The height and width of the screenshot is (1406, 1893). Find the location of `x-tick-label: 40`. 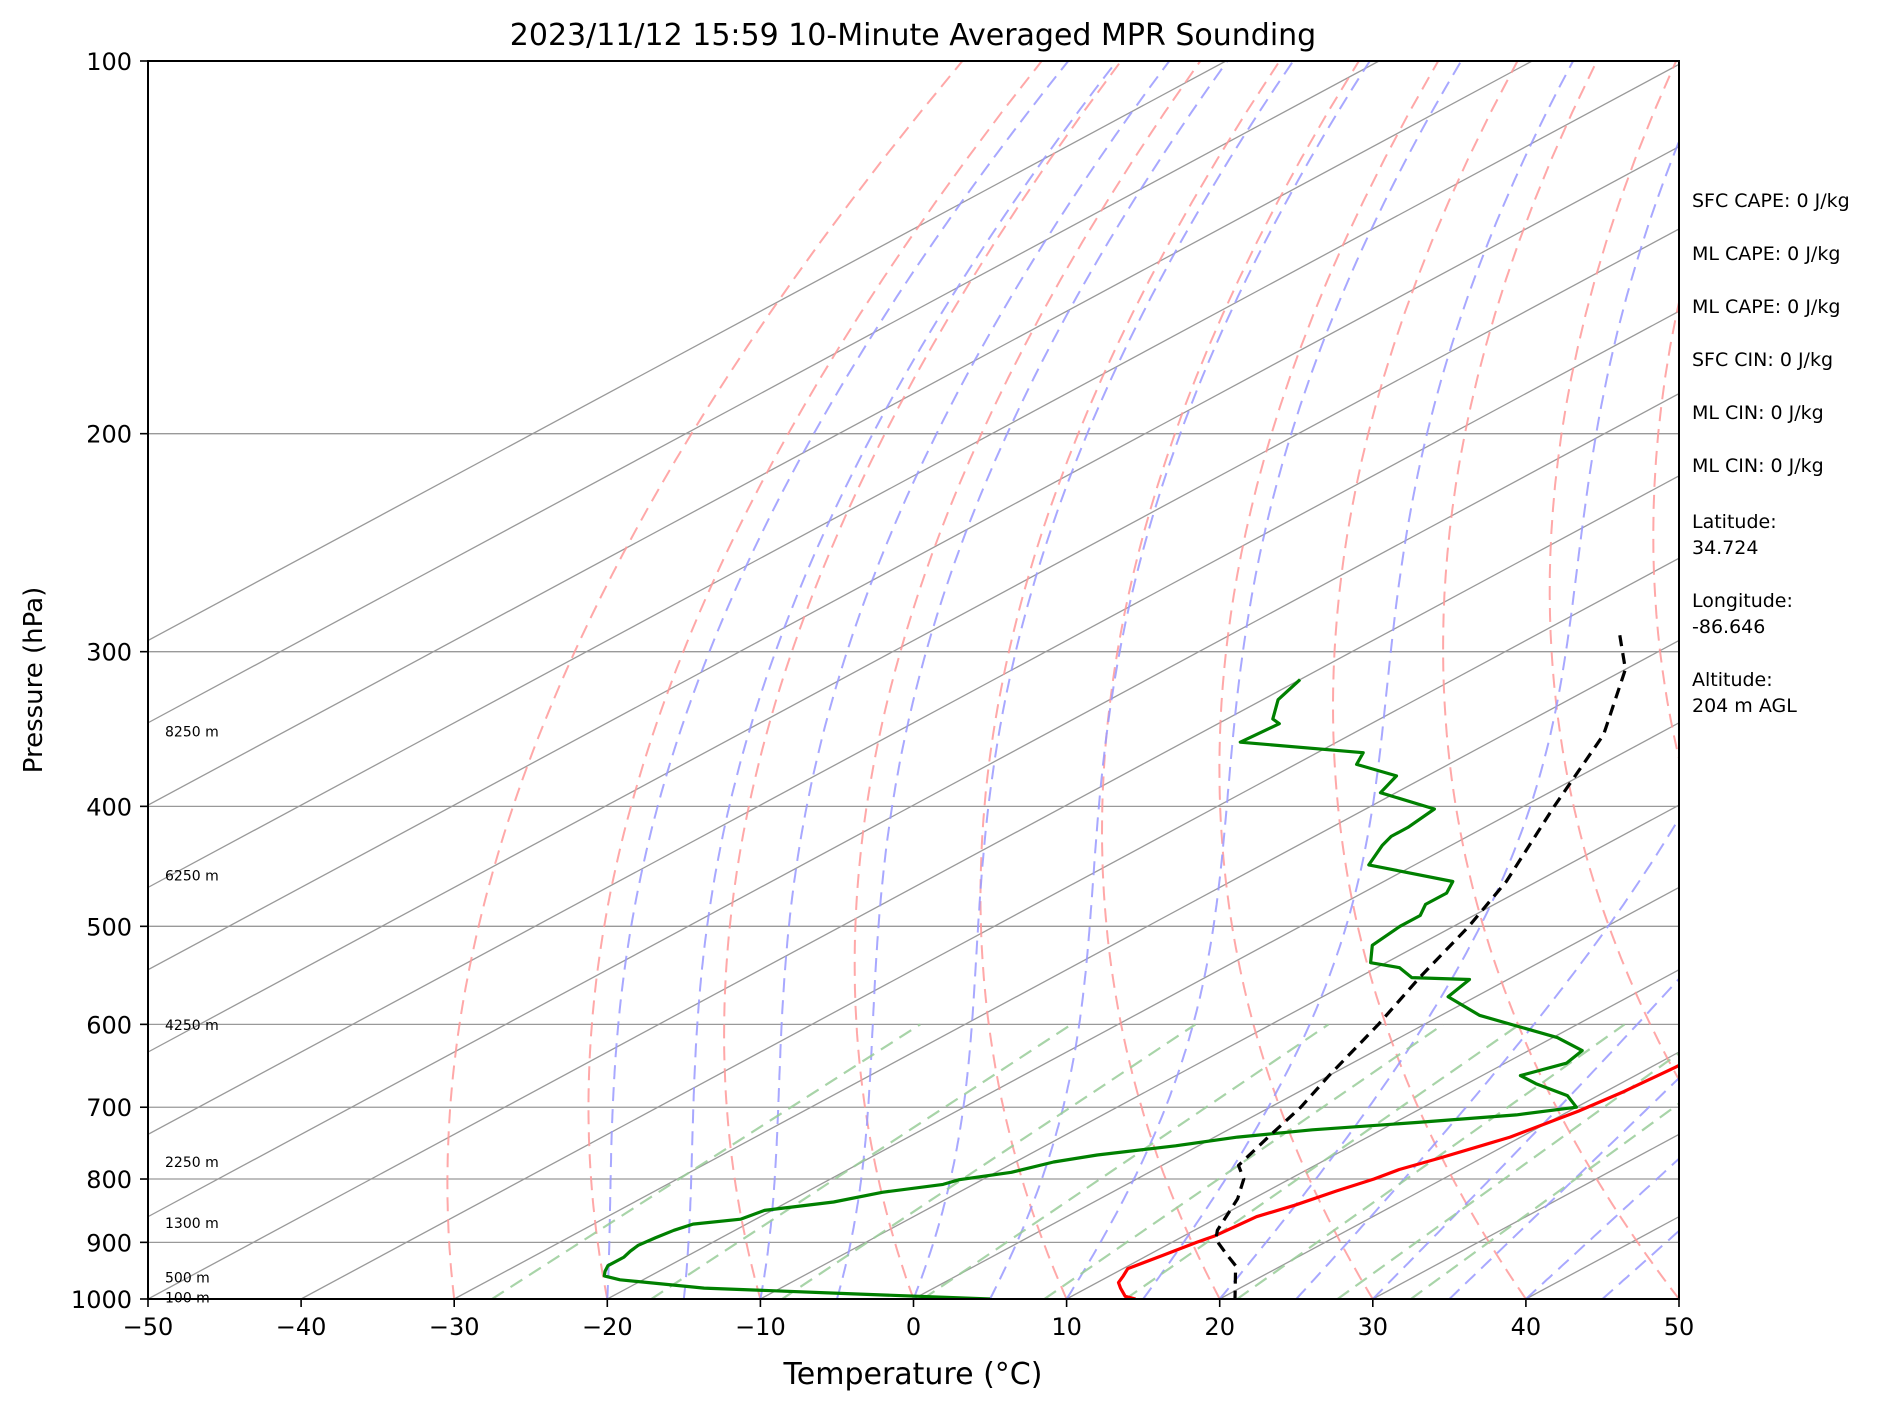

x-tick-label: 40 is located at coordinates (1526, 1327).